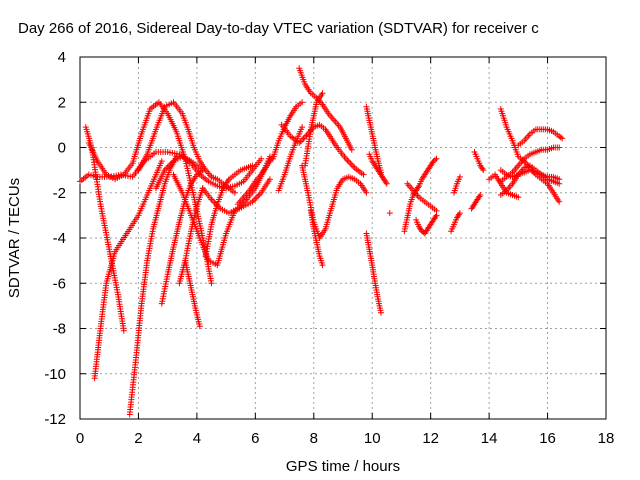 This screenshot has height=480, width=640. What do you see at coordinates (59, 283) in the screenshot?
I see `y-tick-label: -6` at bounding box center [59, 283].